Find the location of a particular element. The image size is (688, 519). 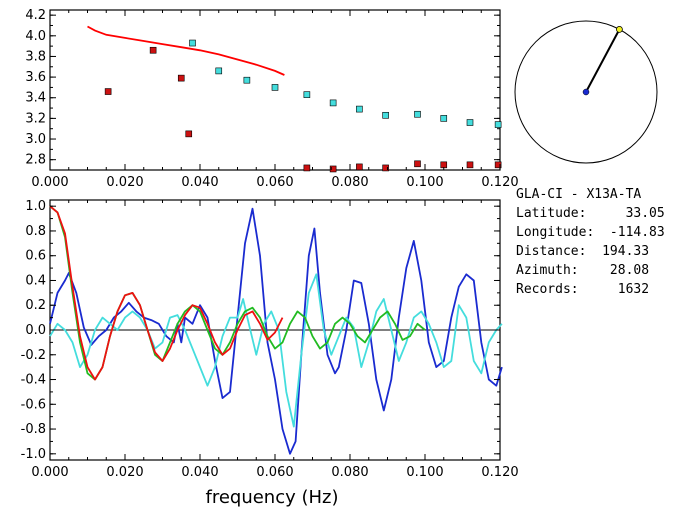

velocity-y-tick-label: 3.2 is located at coordinates (35, 118).